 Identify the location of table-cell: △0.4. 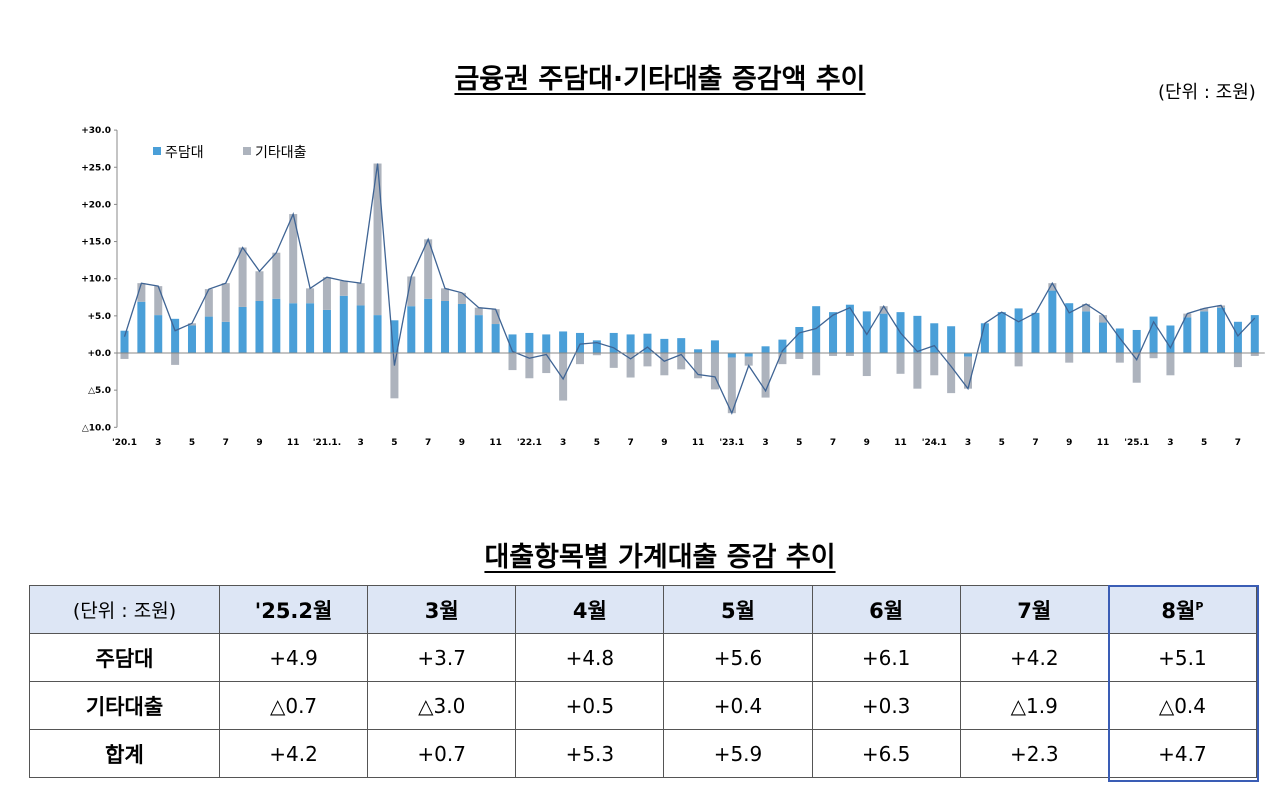
(1182, 705).